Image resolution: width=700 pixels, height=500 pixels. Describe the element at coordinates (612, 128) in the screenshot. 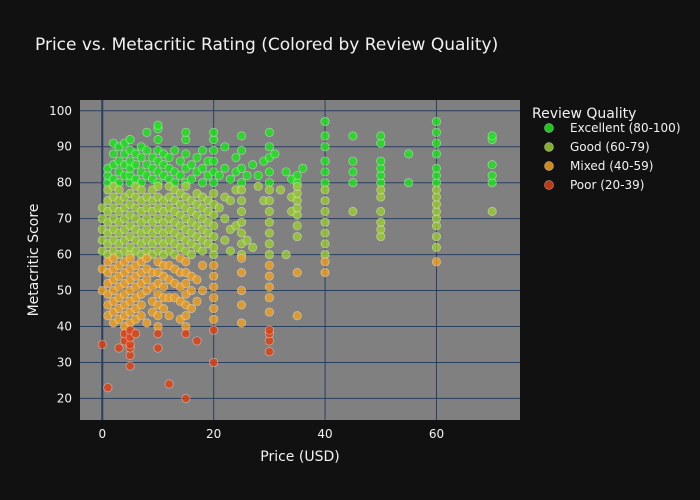

I see `legend-item: Excellent (80-100)` at that location.